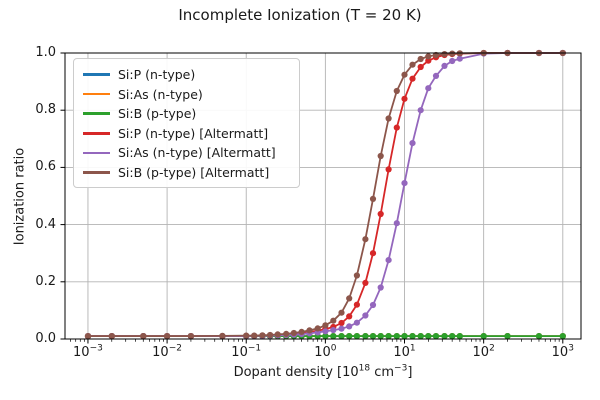 The width and height of the screenshot is (600, 400). What do you see at coordinates (323, 371) in the screenshot?
I see `x-axis-label: Dopant density [1018 cm−3]` at bounding box center [323, 371].